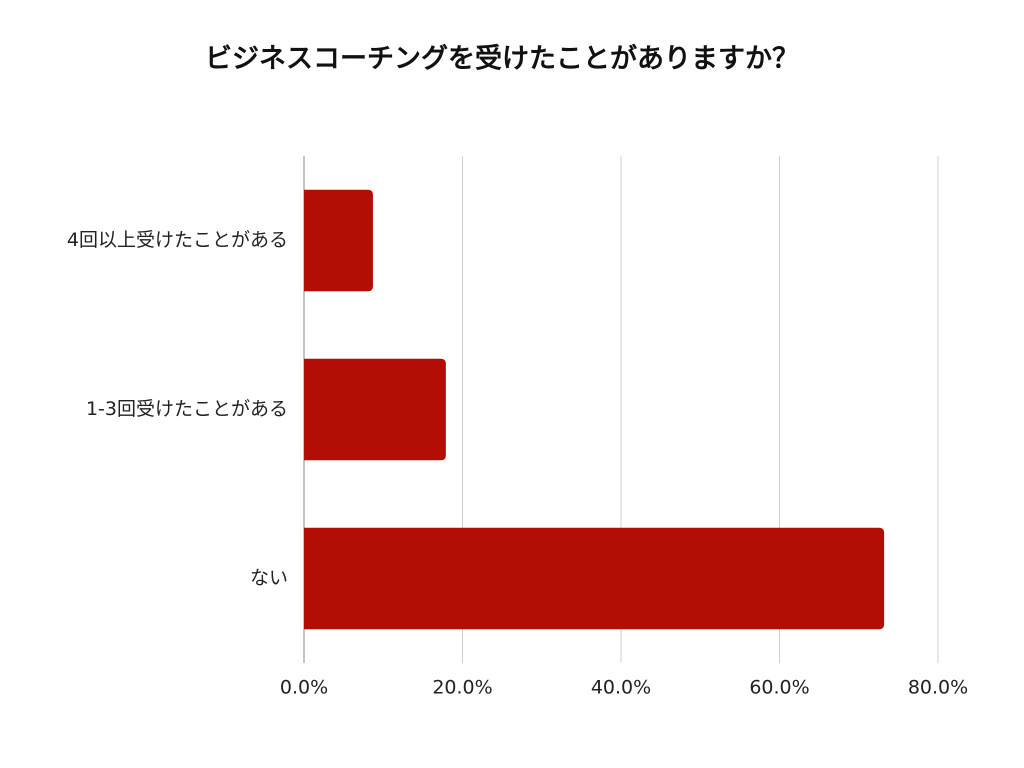 The width and height of the screenshot is (1024, 768). What do you see at coordinates (462, 688) in the screenshot?
I see `x-tick-label: 20.0%` at bounding box center [462, 688].